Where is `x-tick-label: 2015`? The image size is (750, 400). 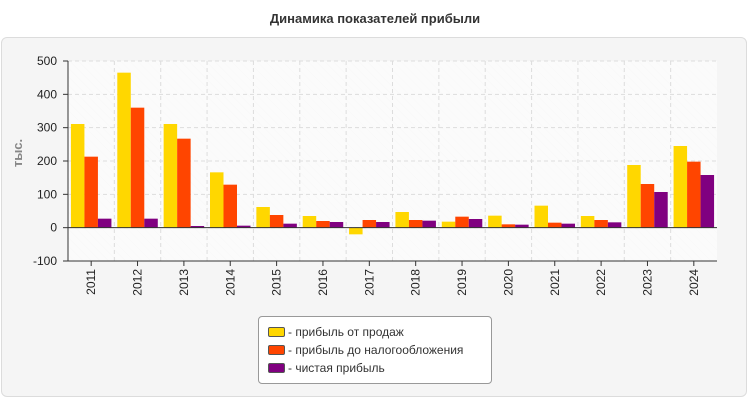 x-tick-label: 2015 is located at coordinates (277, 282).